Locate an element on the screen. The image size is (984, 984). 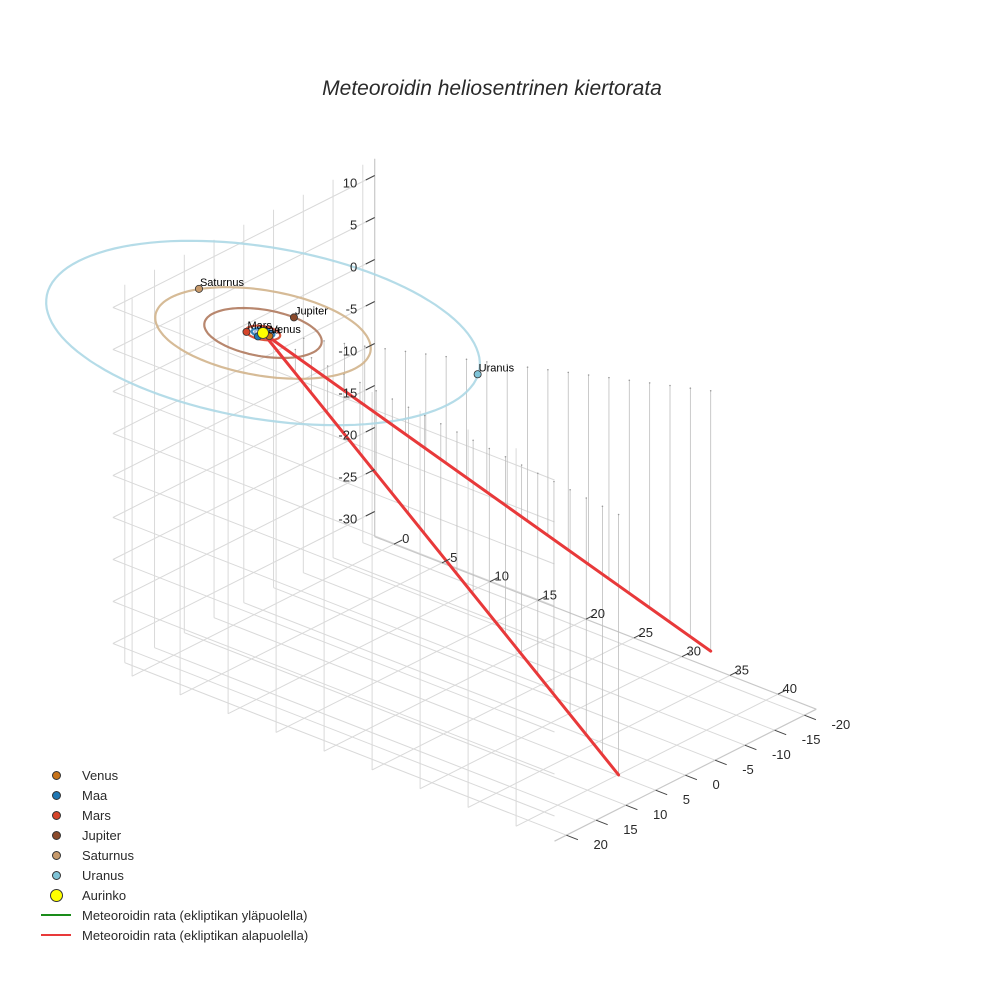
planet-saturnus is located at coordinates (198, 288).